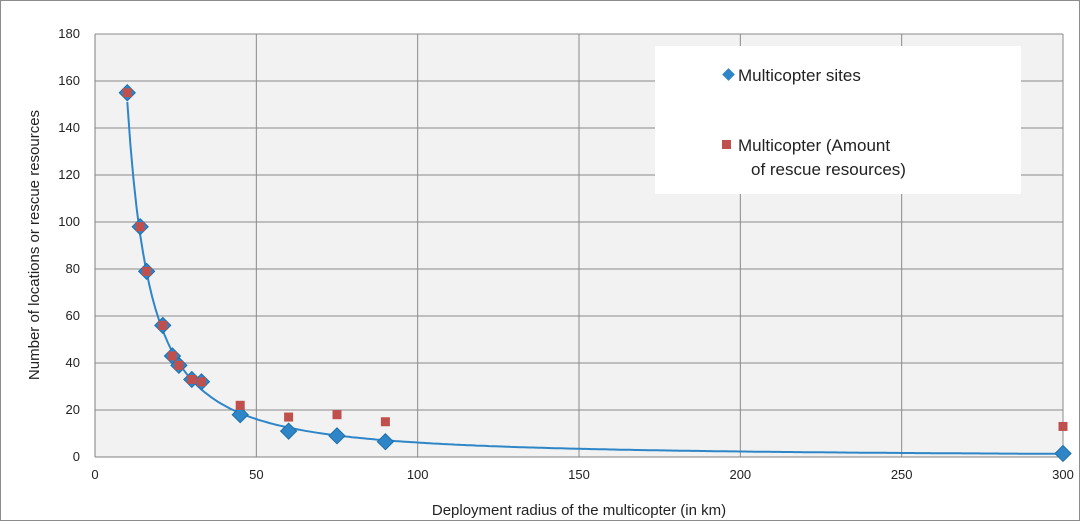  Describe the element at coordinates (73, 362) in the screenshot. I see `y-tick-label: 40` at that location.